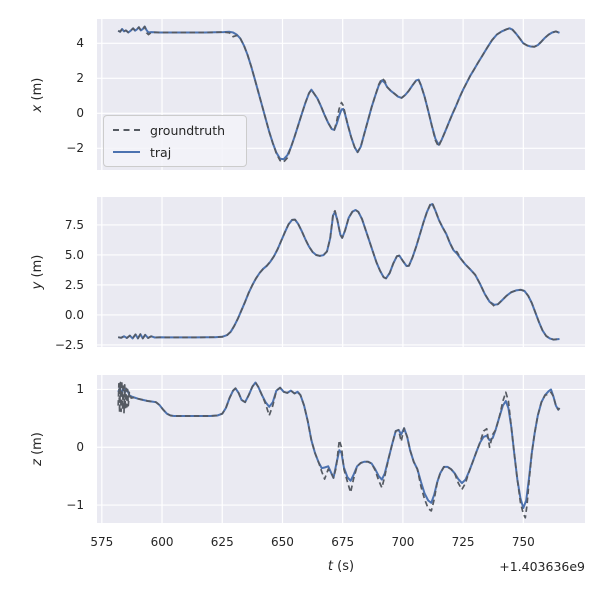  I want to click on ylabel-z: z (m), so click(38, 449).